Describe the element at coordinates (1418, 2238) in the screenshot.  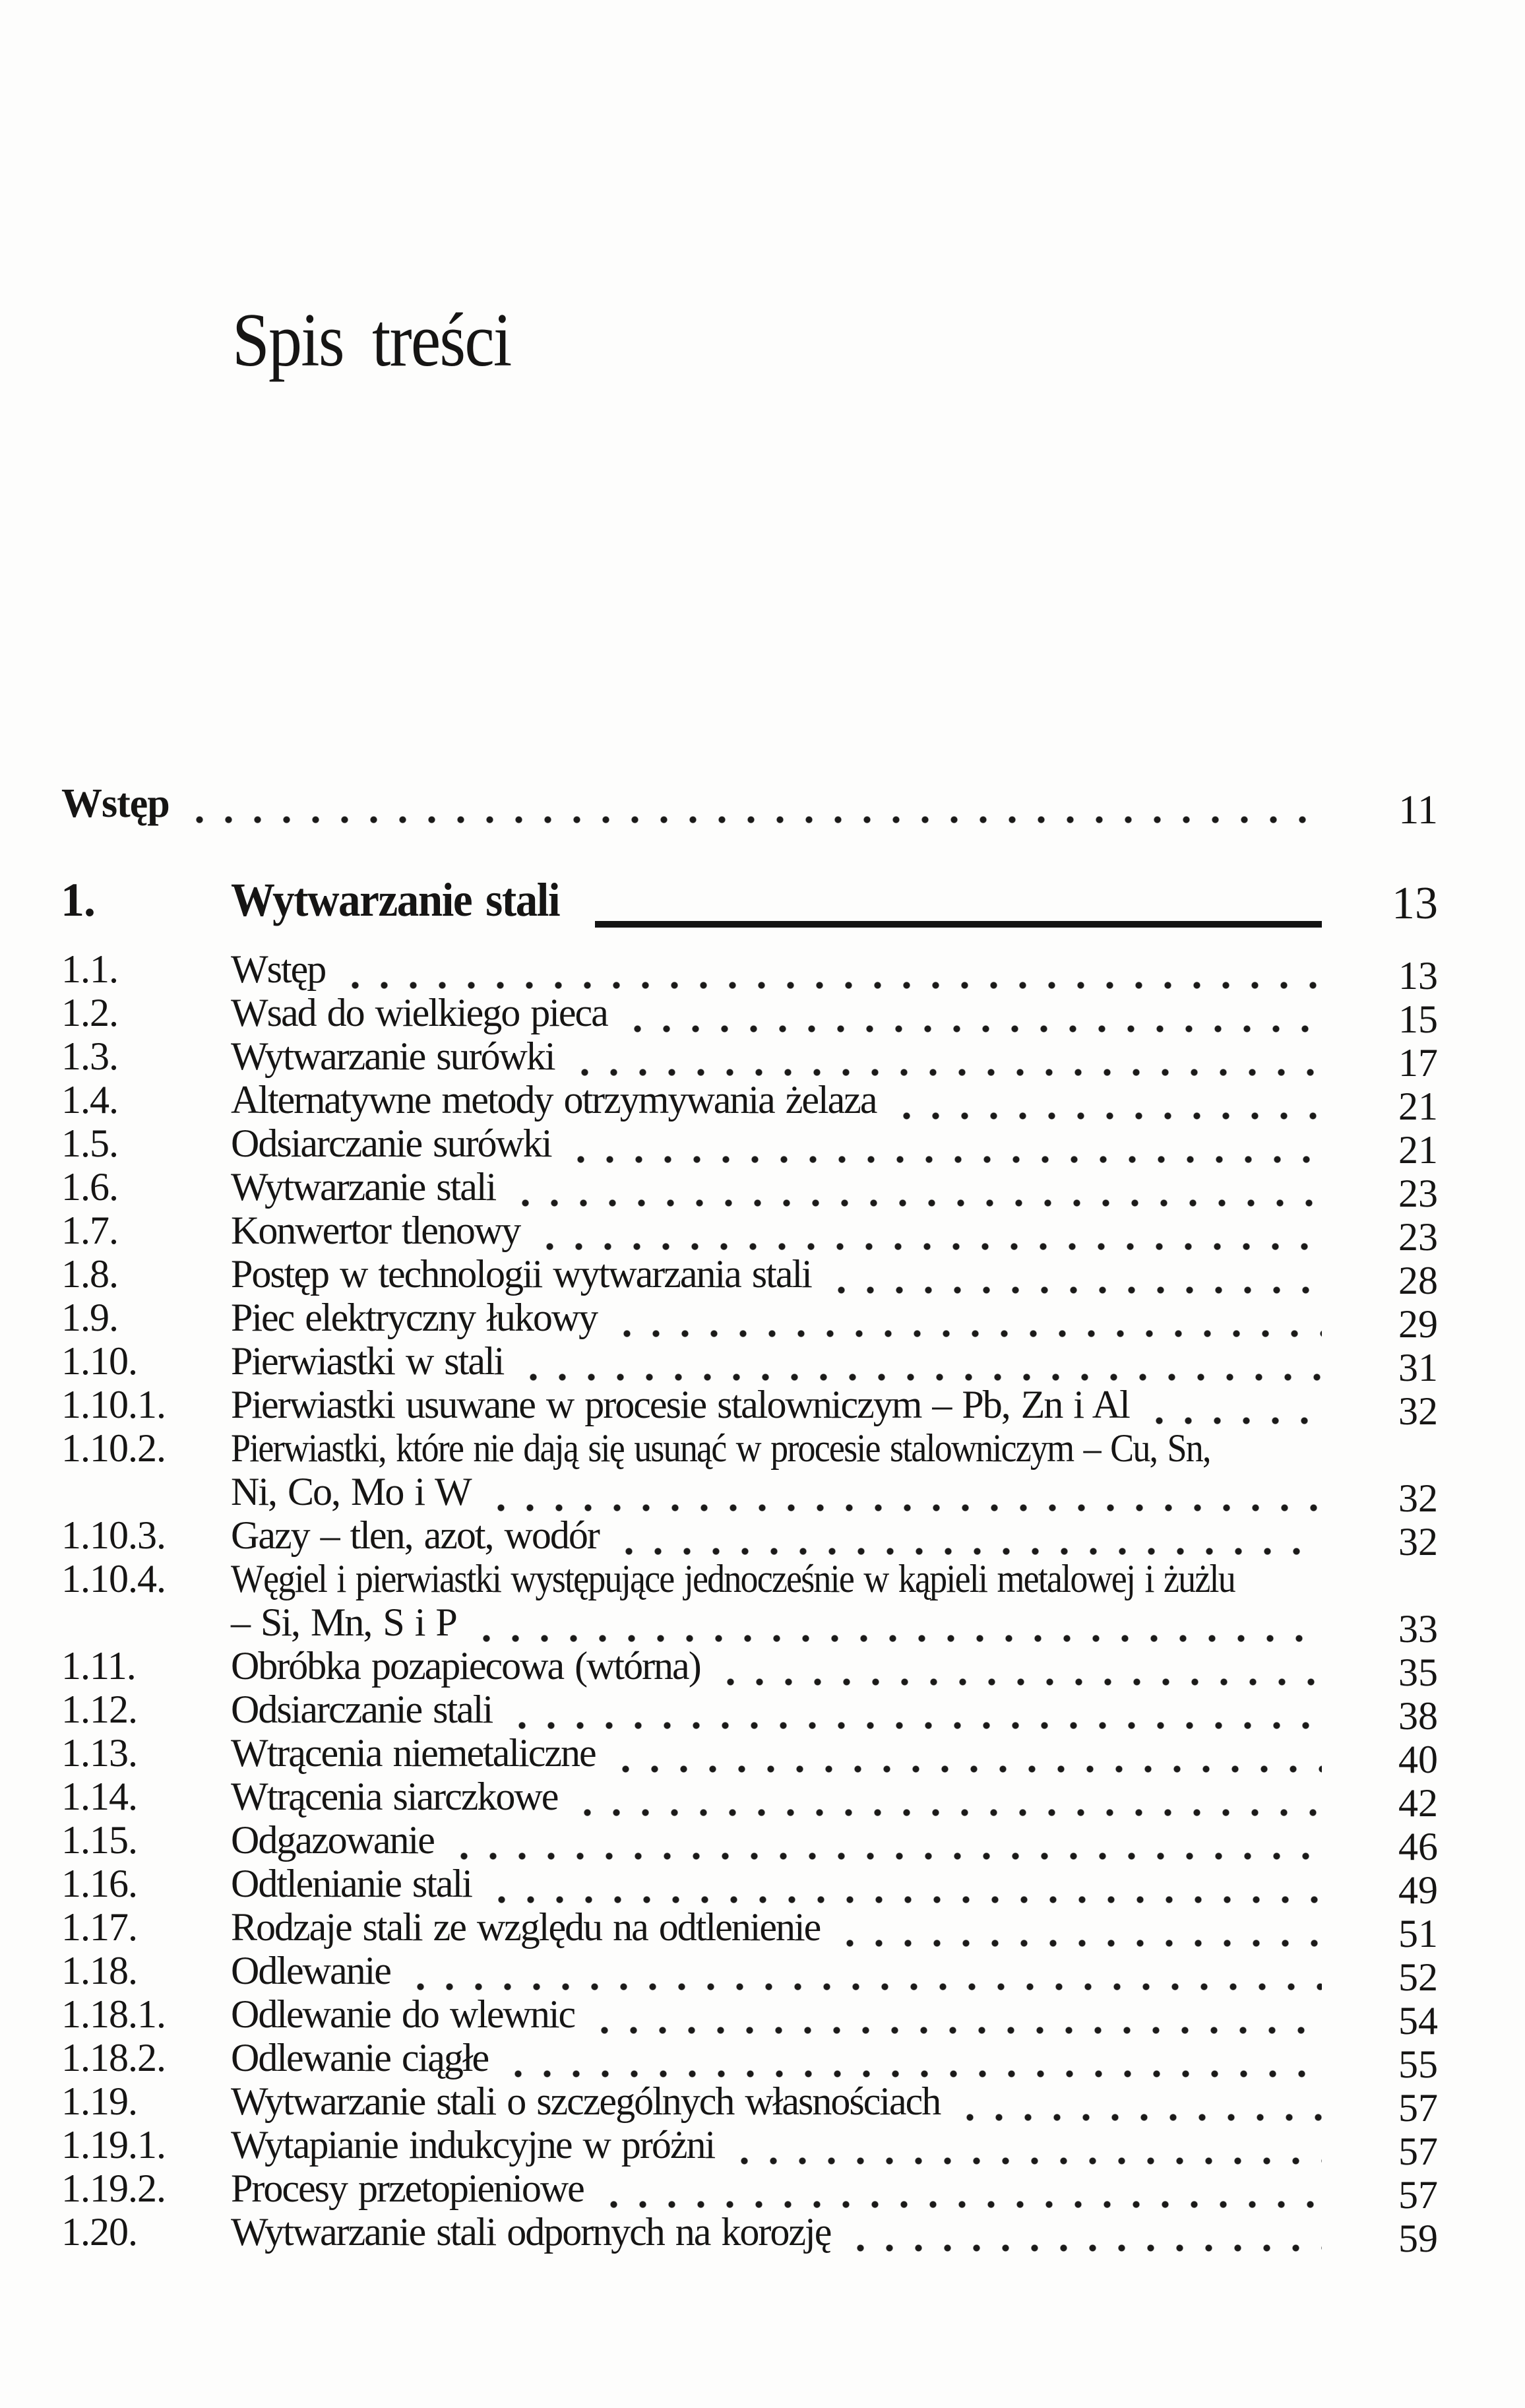
I see `page-number: 59` at that location.